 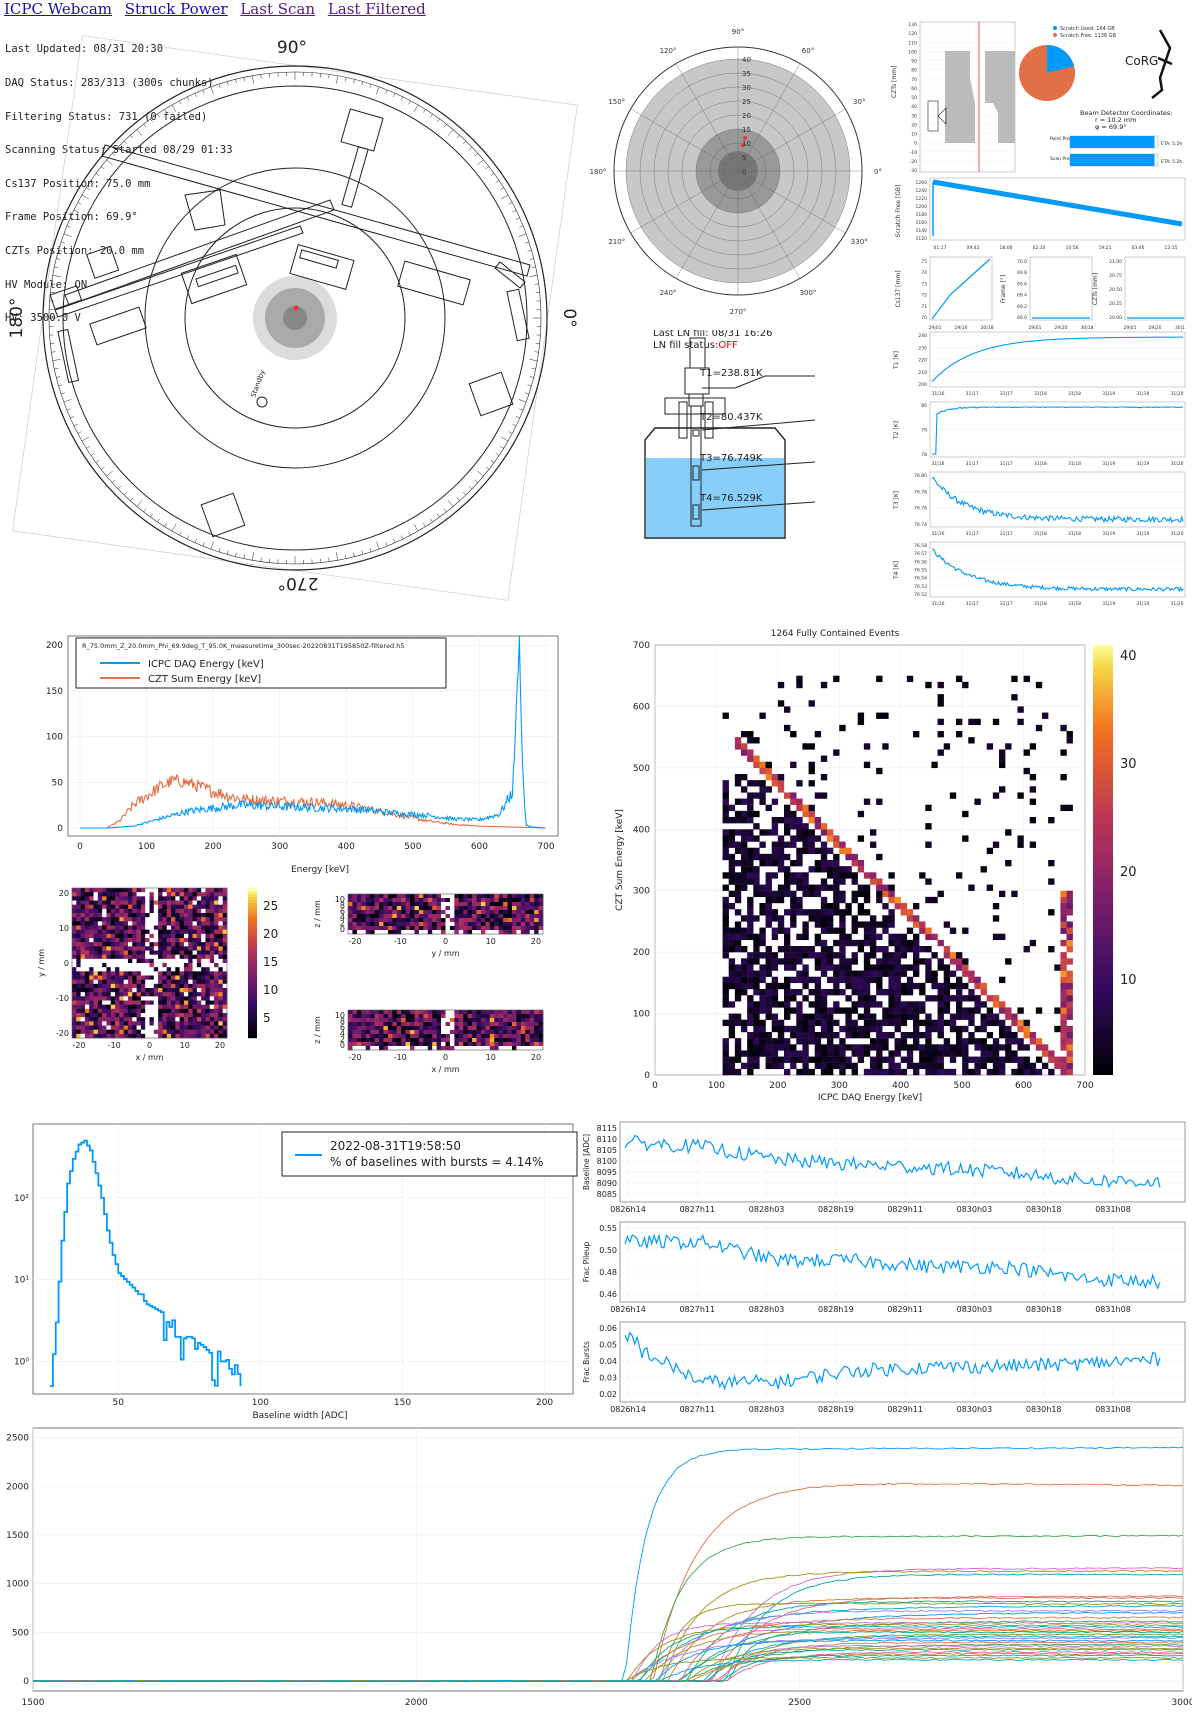 I want to click on polar-radial-label: 10, so click(x=746, y=144).